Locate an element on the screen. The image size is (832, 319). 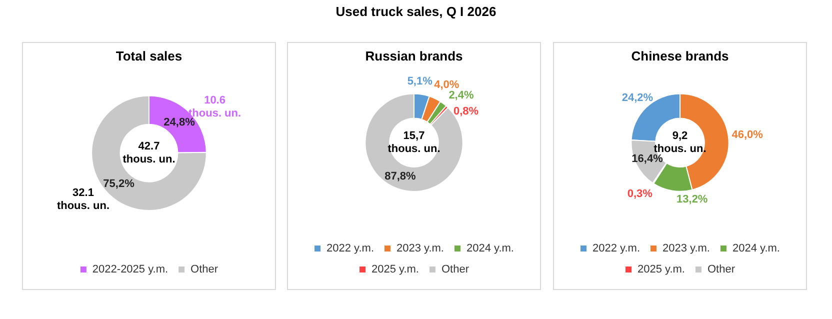
data-label: 87,8% is located at coordinates (400, 176).